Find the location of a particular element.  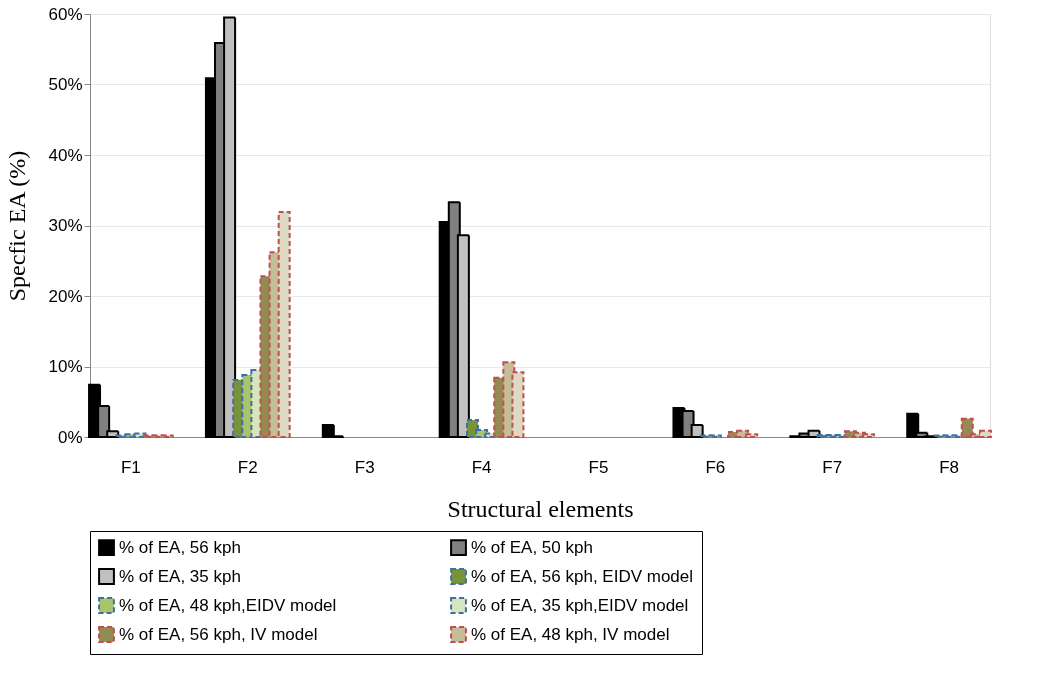

x-axis-title: Structural elements is located at coordinates (540, 508).